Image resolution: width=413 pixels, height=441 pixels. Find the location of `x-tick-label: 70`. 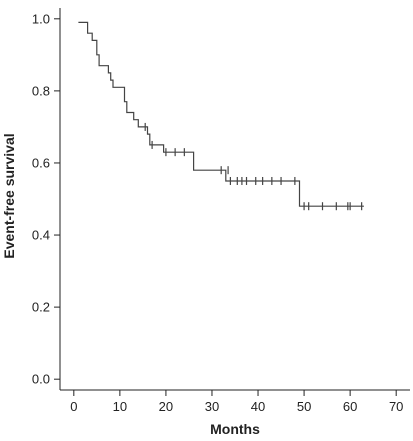

x-tick-label: 70 is located at coordinates (396, 406).